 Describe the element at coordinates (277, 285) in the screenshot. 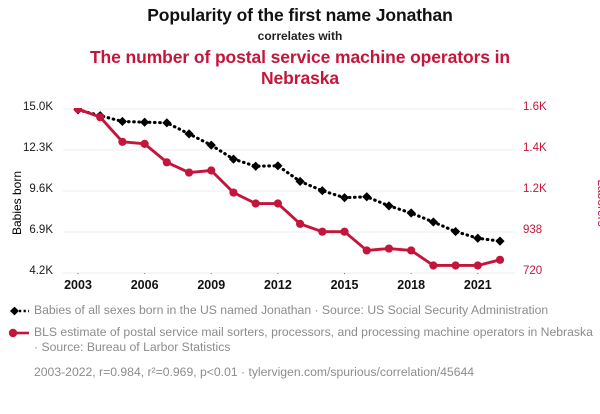

I see `x-axis-tick-label: 2012` at that location.